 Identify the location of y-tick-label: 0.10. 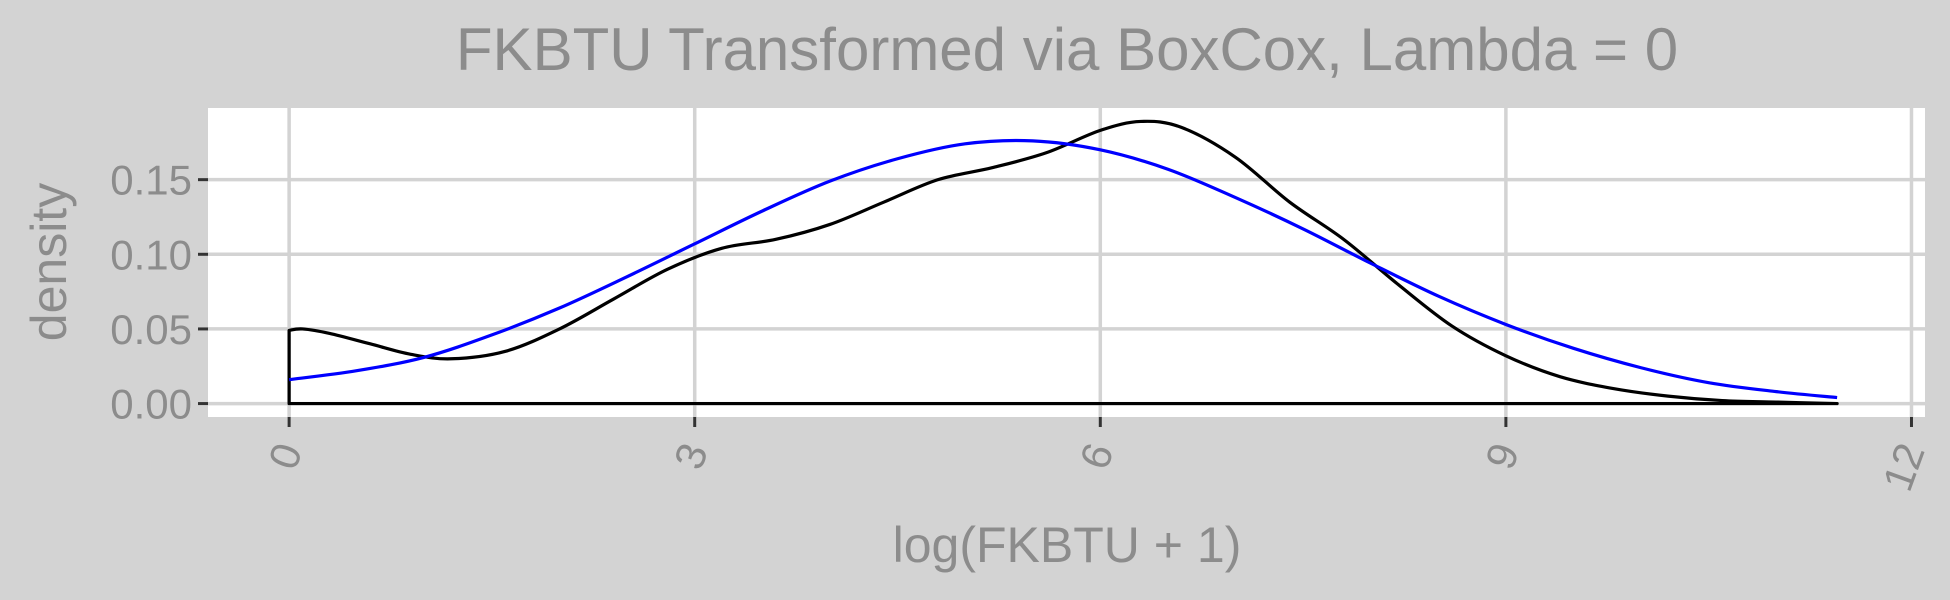
(151, 254).